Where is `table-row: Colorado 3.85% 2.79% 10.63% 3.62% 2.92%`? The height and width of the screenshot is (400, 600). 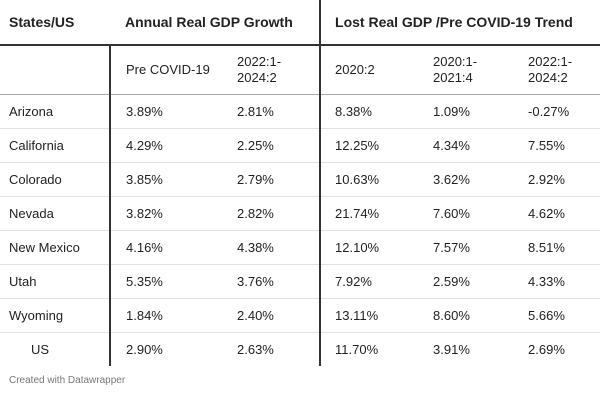 table-row: Colorado 3.85% 2.79% 10.63% 3.62% 2.92% is located at coordinates (300, 179).